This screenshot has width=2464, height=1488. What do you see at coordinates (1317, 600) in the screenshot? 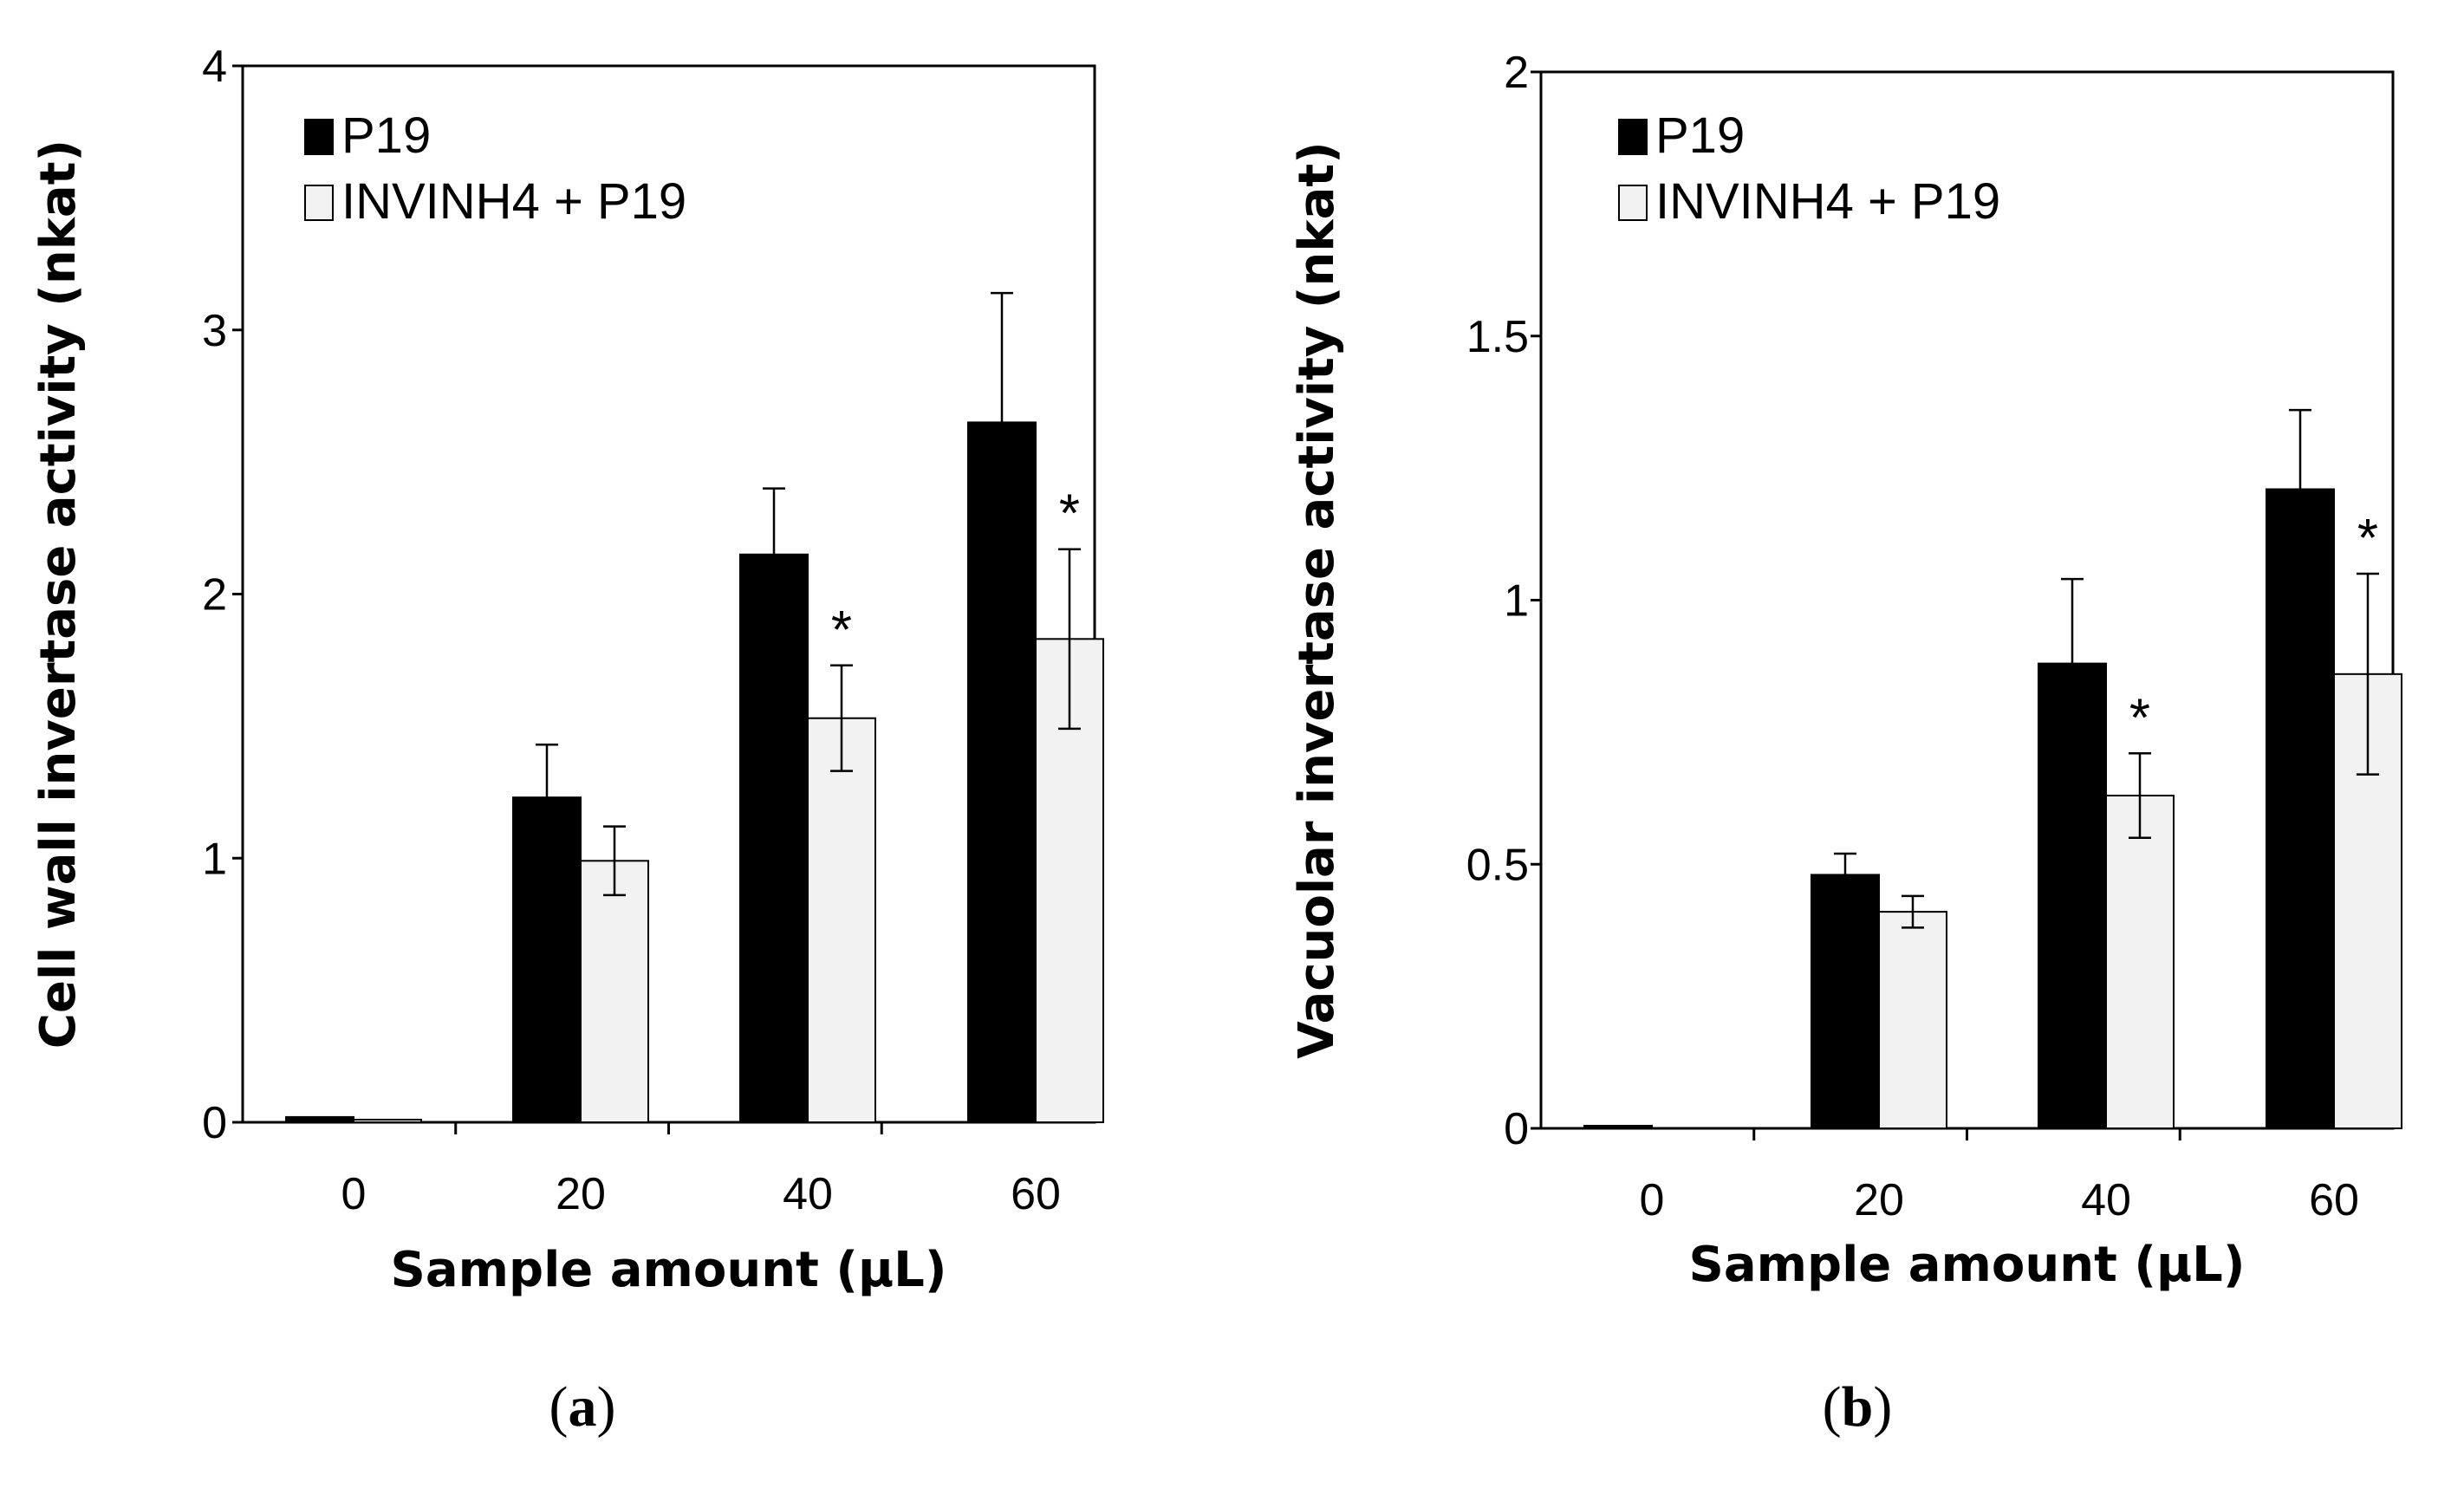
I see `y-axis-label: Vacuolar invertase activity (nkat)` at bounding box center [1317, 600].